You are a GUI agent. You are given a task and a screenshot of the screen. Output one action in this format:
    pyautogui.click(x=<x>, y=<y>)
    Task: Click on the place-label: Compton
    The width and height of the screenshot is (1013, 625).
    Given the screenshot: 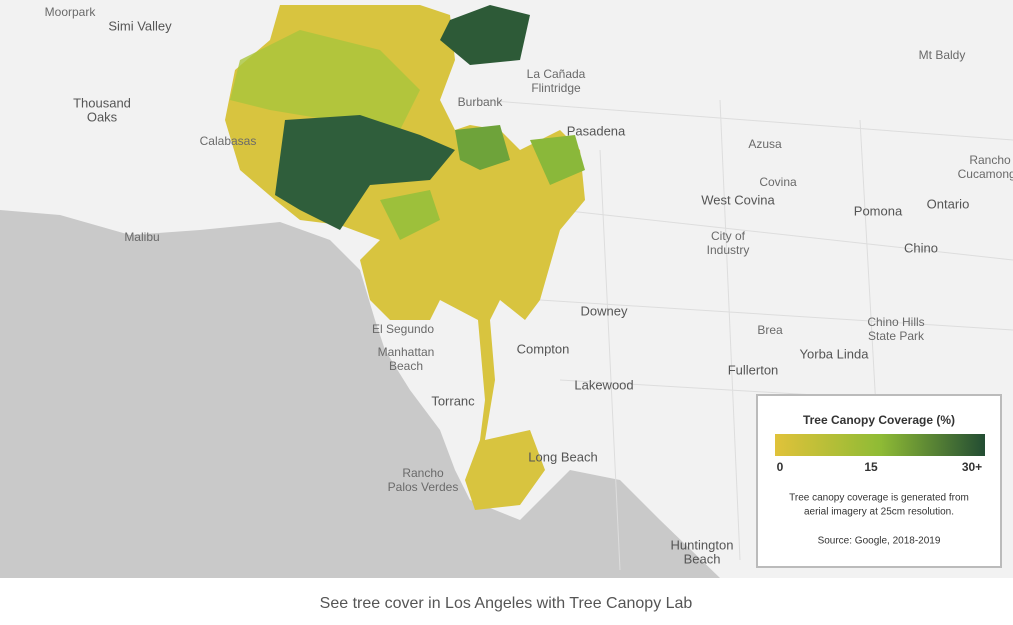 What is the action you would take?
    pyautogui.click(x=543, y=348)
    